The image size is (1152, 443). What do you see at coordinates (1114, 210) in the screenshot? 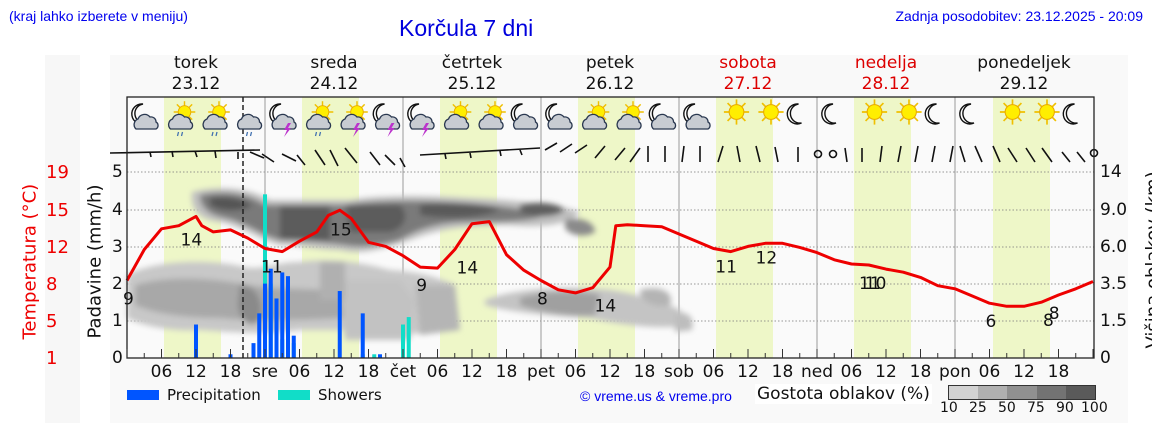
I see `cloud-height-tick: 9.0` at bounding box center [1114, 210].